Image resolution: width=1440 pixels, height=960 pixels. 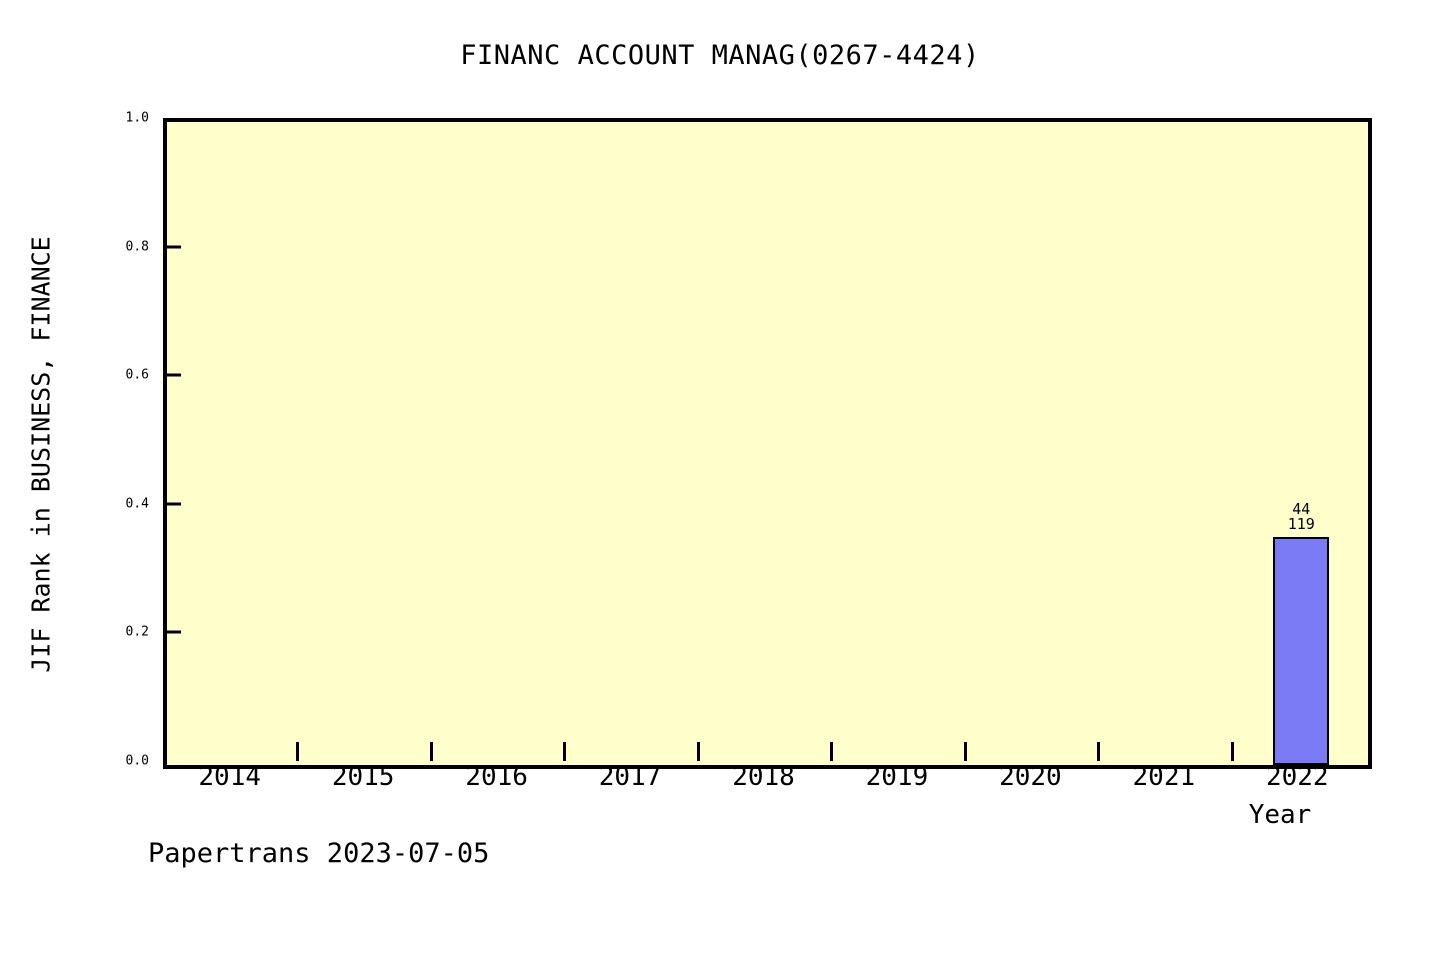 What do you see at coordinates (630, 777) in the screenshot?
I see `x-axis-tick-label: 2017` at bounding box center [630, 777].